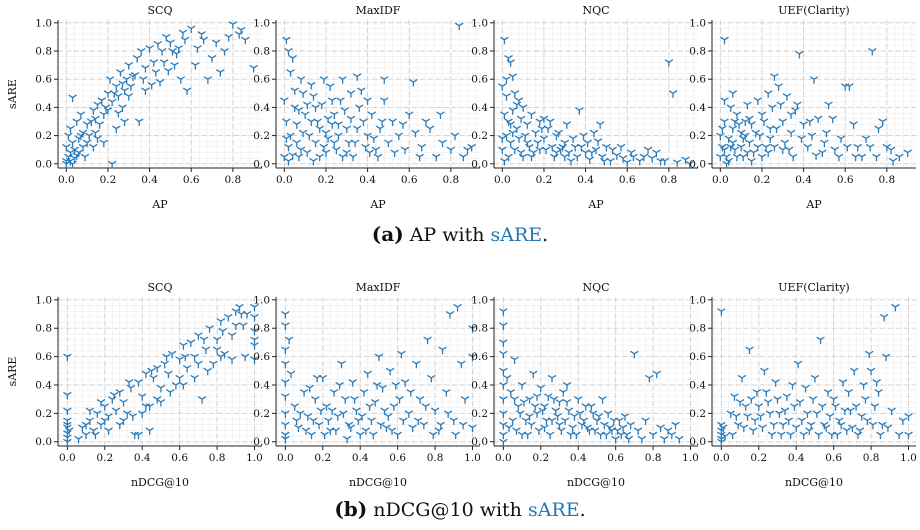  I want to click on x-tick-label: 0.4, so click(142, 458).